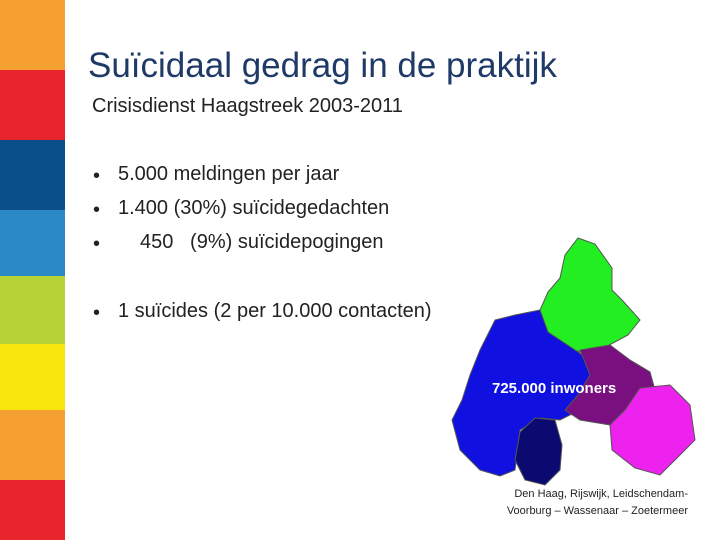  Describe the element at coordinates (601, 494) in the screenshot. I see `map-caption: Den Haag, Rijswijk, Leidschendam-` at that location.